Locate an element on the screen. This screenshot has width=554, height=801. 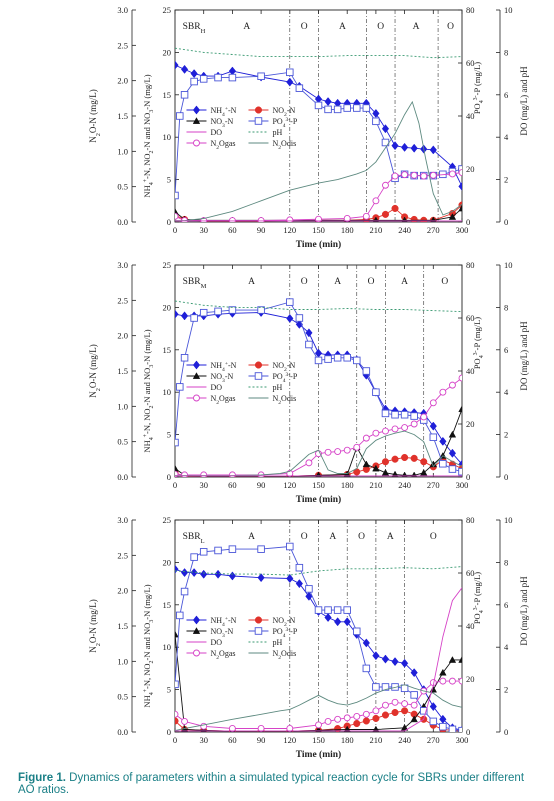
x-tick-label: 30 is located at coordinates (203, 230).